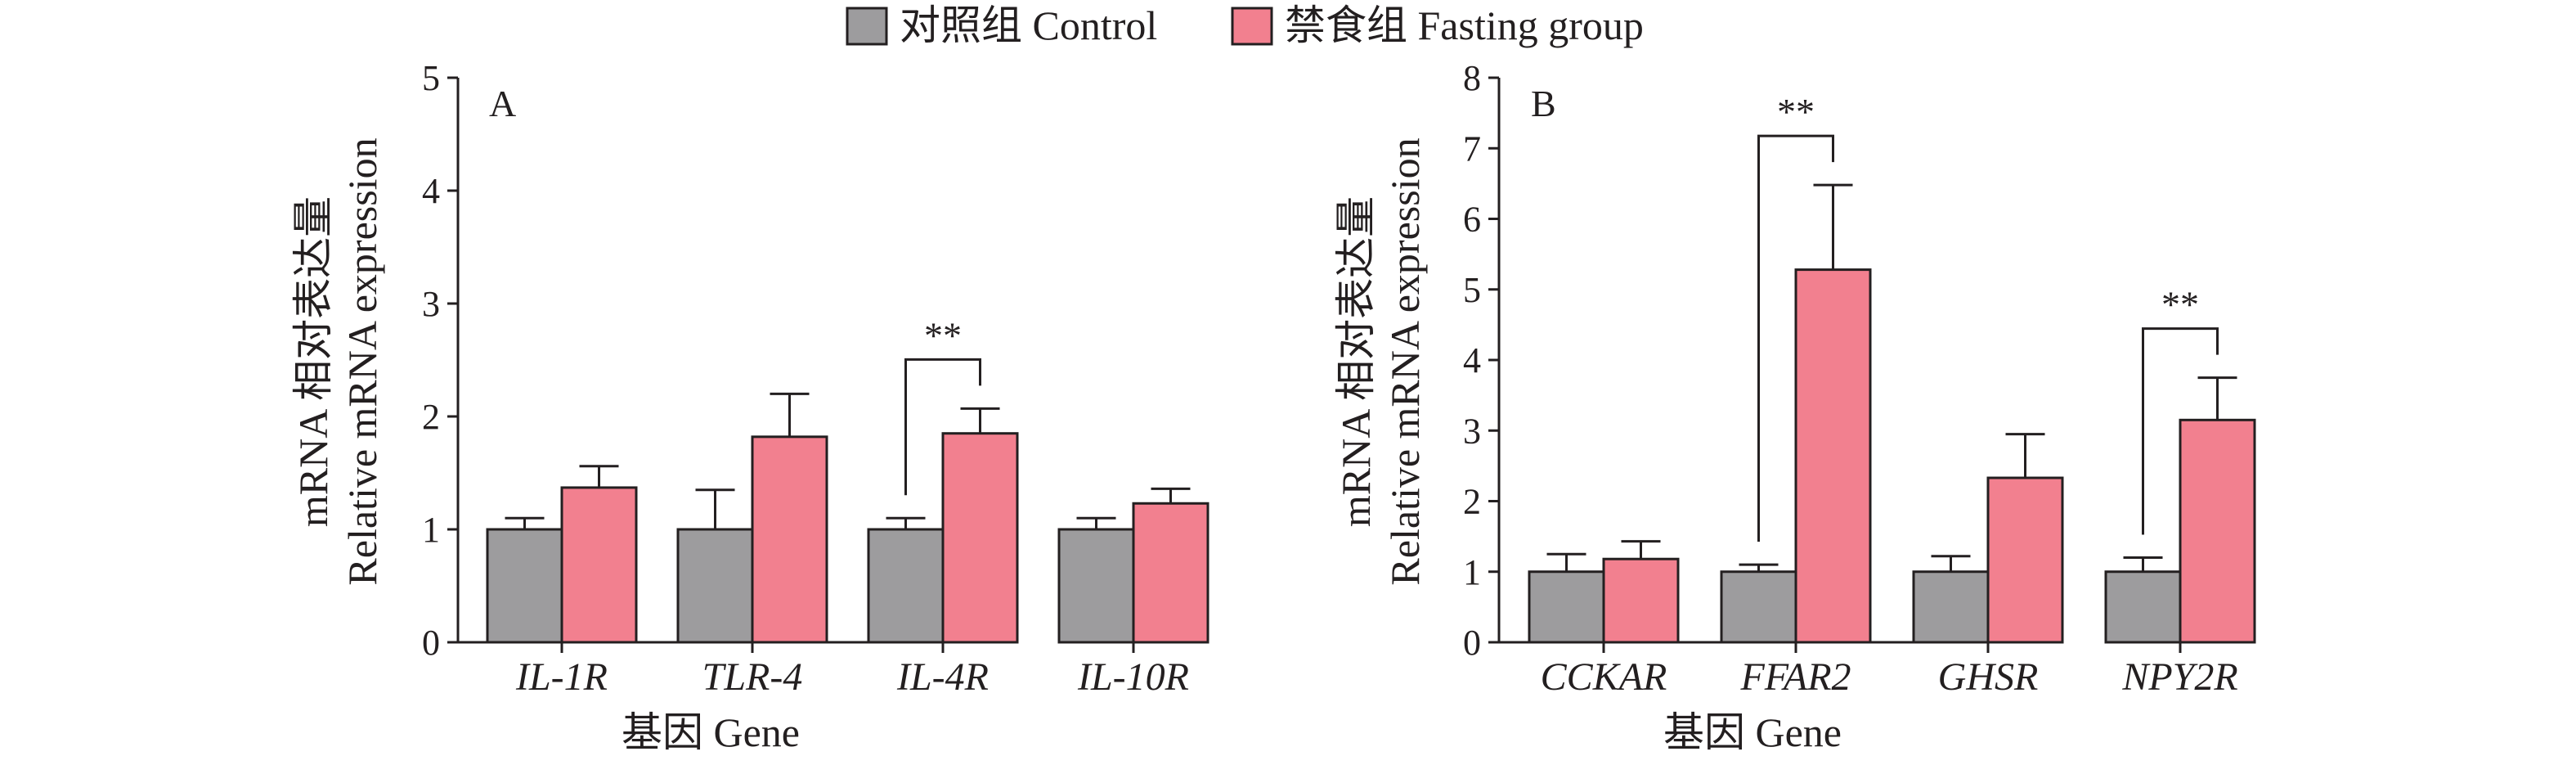 This screenshot has height=765, width=2576. Describe the element at coordinates (313, 362) in the screenshot. I see `y-axis-title-a-line1: mRNA 相对表达量` at that location.